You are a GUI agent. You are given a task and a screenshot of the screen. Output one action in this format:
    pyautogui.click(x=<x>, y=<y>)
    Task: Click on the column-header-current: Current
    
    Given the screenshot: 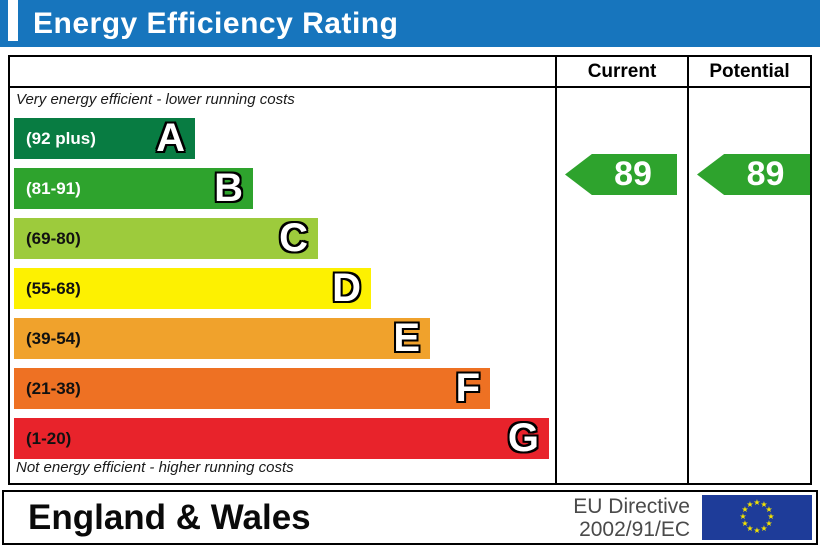 What is the action you would take?
    pyautogui.click(x=622, y=71)
    